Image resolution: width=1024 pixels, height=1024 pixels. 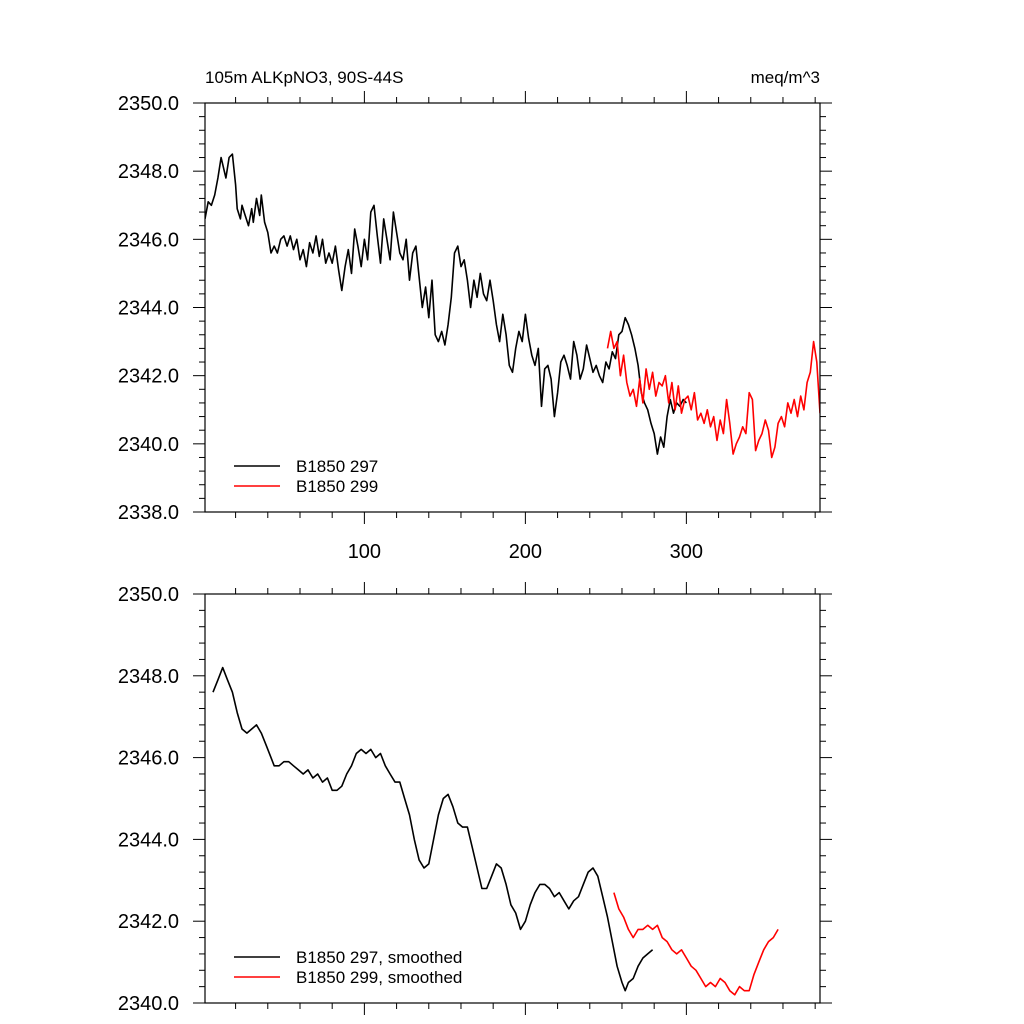 What do you see at coordinates (364, 552) in the screenshot?
I see `x-tick-label: 100` at bounding box center [364, 552].